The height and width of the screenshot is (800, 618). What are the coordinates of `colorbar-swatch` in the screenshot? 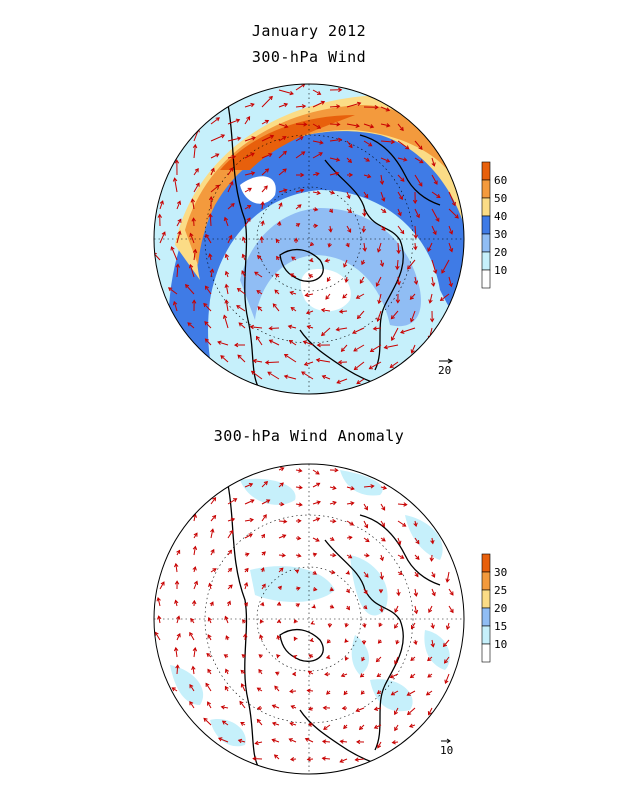 It's located at (486, 225).